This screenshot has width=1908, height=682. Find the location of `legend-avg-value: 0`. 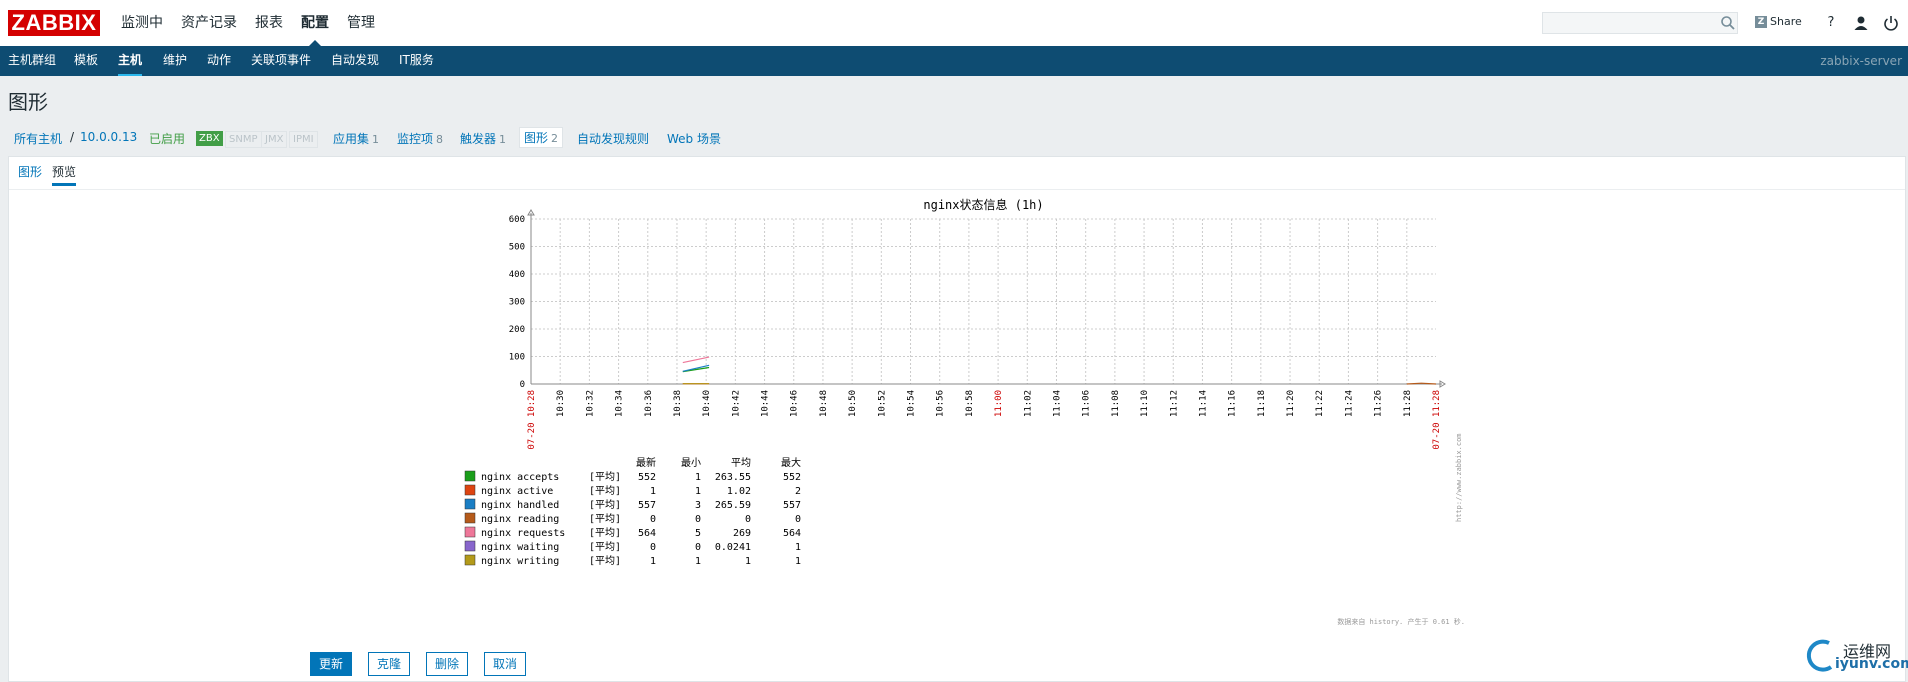

legend-avg-value: 0 is located at coordinates (748, 519).